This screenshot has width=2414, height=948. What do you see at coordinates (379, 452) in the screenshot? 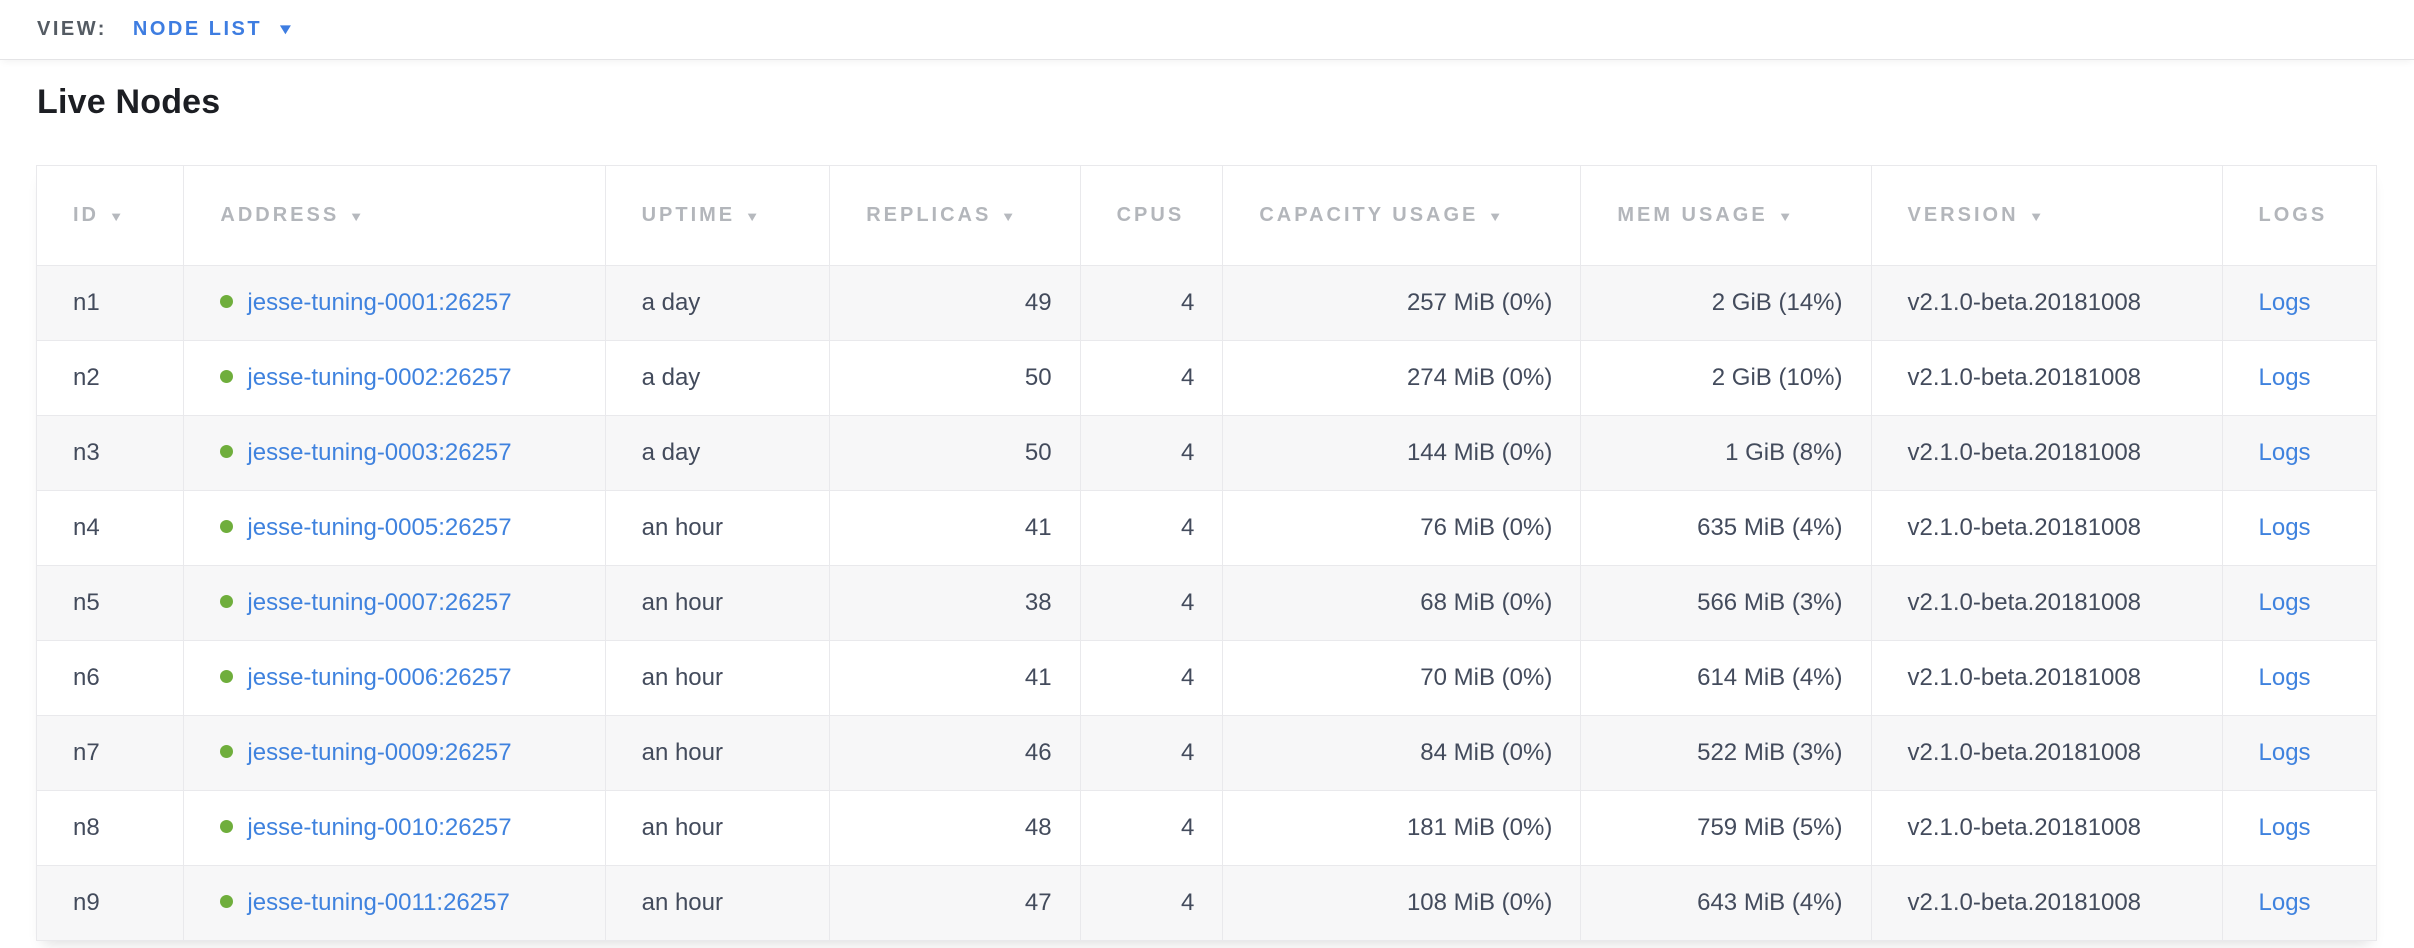
I see `node-address-link: jesse-tuning-0003:26257` at bounding box center [379, 452].